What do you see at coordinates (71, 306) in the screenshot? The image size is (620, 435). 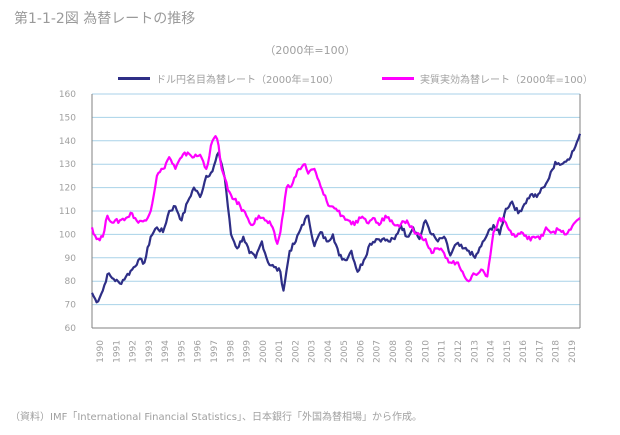 I see `y-tick-label: 70` at bounding box center [71, 306].